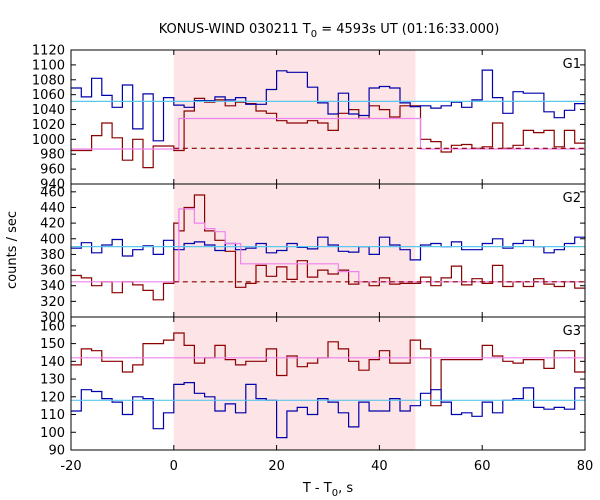 The width and height of the screenshot is (600, 500). Describe the element at coordinates (48, 80) in the screenshot. I see `y-tick-label: 1080` at that location.